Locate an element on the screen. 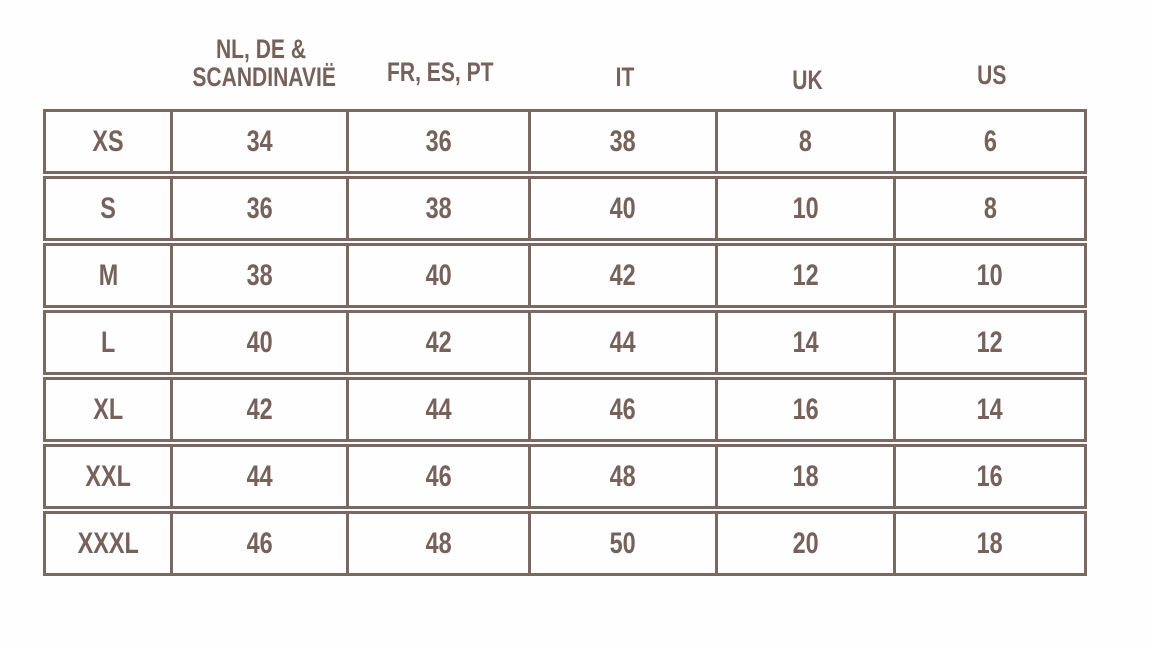 Image resolution: width=1152 pixels, height=648 pixels. column-header-nl-de-scandinavie: NL, DE & SCANDINAVIË is located at coordinates (261, 63).